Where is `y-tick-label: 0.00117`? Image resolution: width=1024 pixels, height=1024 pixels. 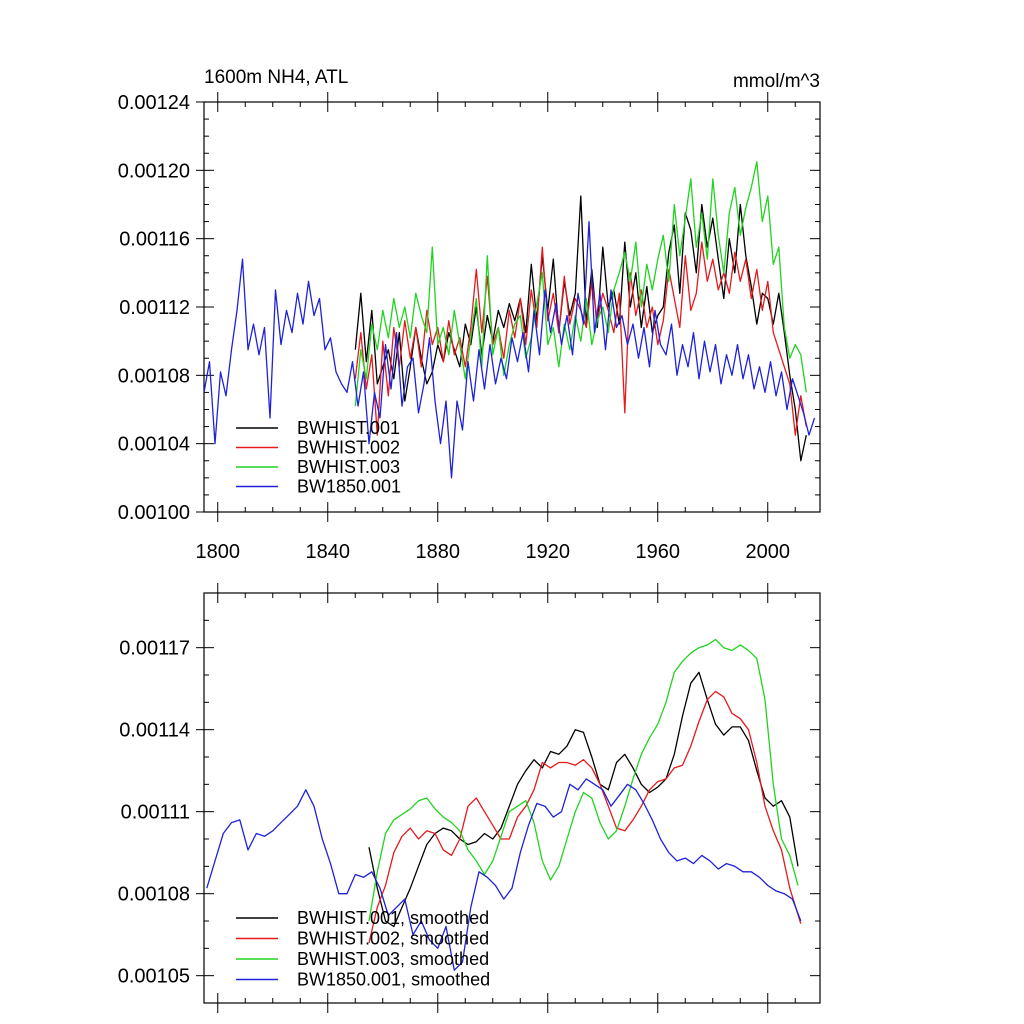
y-tick-label: 0.00117 is located at coordinates (154, 649).